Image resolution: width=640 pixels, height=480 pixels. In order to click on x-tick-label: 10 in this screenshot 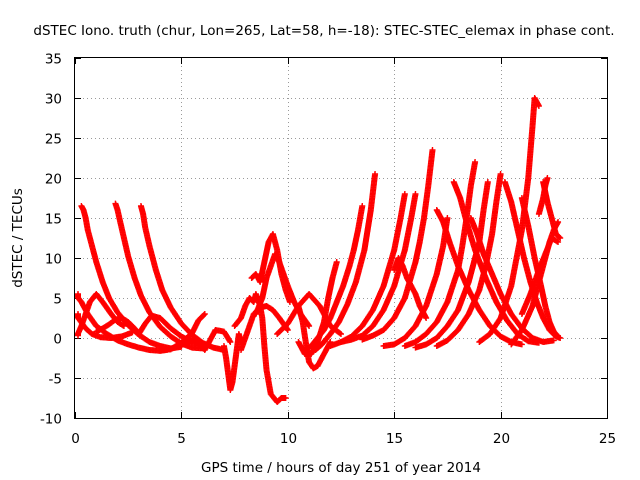, I will do `click(288, 439)`.